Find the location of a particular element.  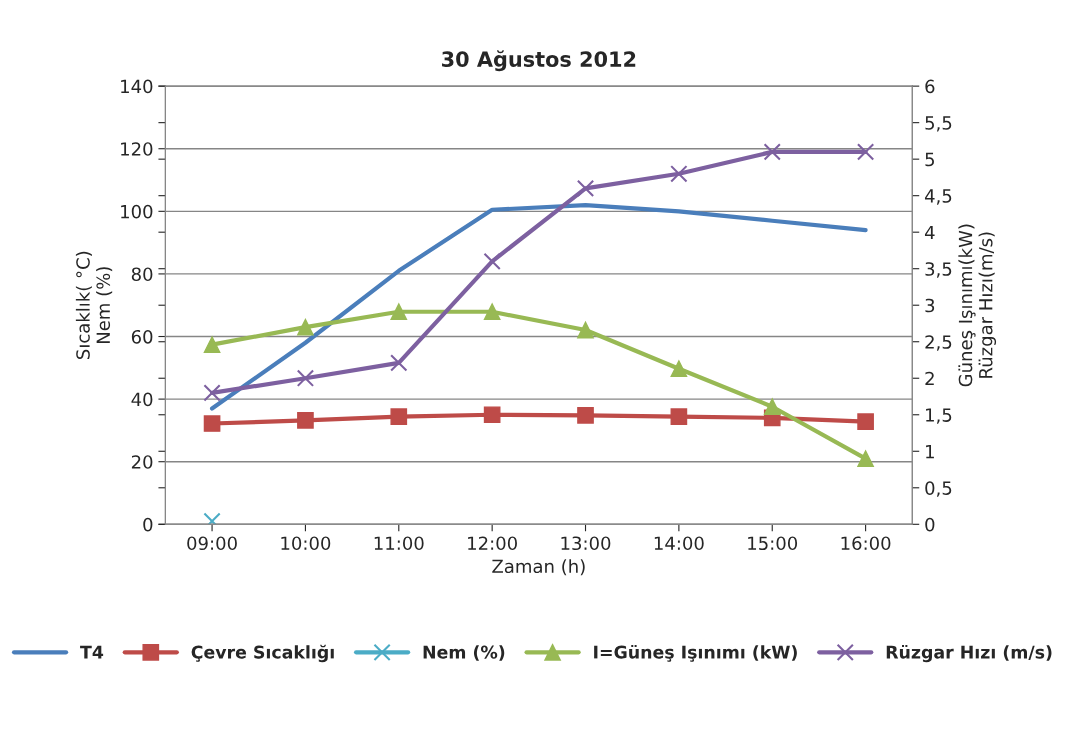

legend-label: T4 is located at coordinates (92, 652).